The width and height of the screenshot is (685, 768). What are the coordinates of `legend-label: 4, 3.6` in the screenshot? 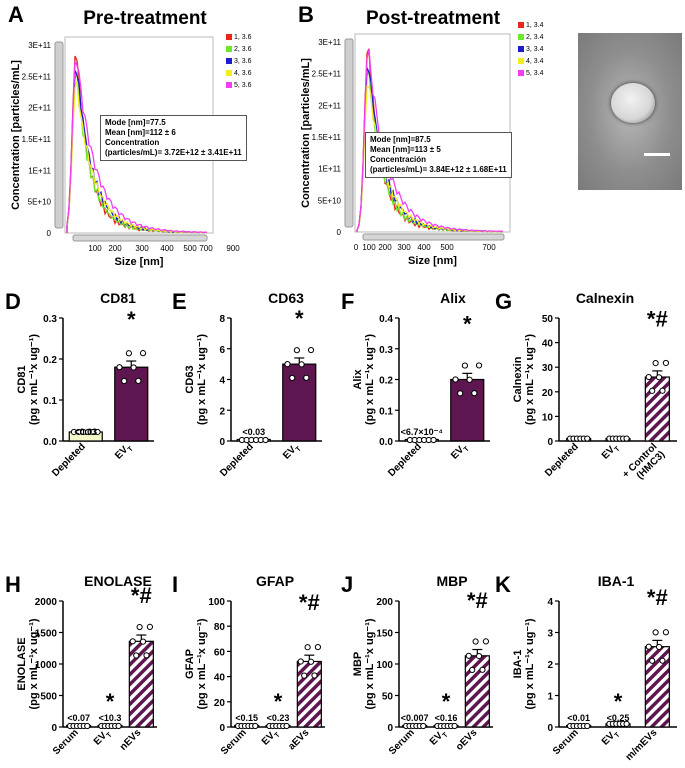 It's located at (243, 73).